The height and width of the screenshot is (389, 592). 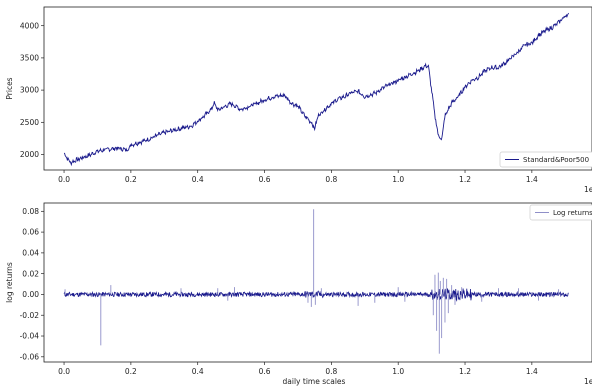 What do you see at coordinates (30, 356) in the screenshot?
I see `y-tick-label: -0.06` at bounding box center [30, 356].